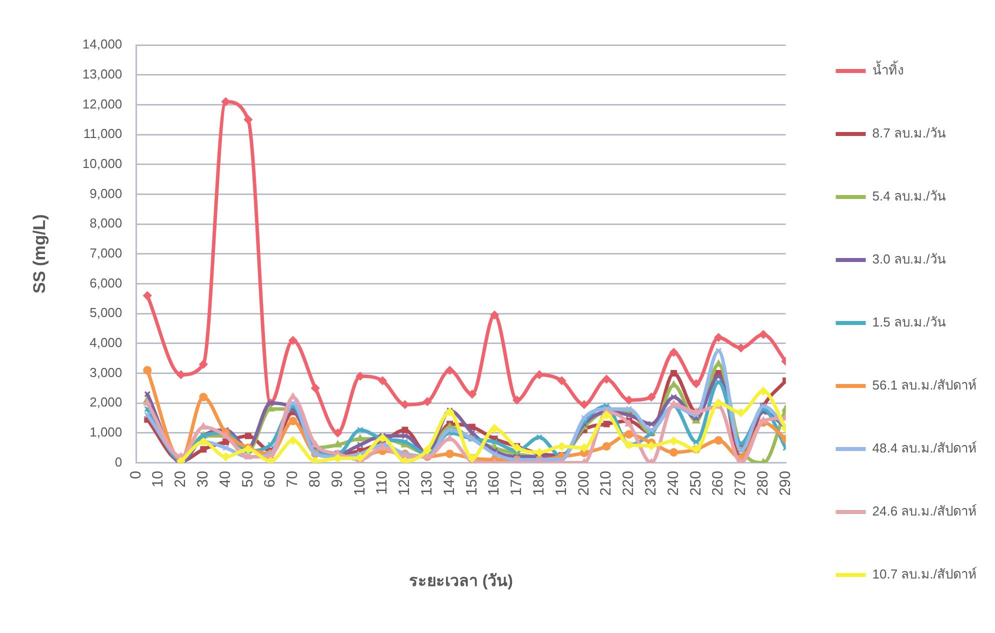  Describe the element at coordinates (629, 483) in the screenshot. I see `x-tick-label: 220` at that location.